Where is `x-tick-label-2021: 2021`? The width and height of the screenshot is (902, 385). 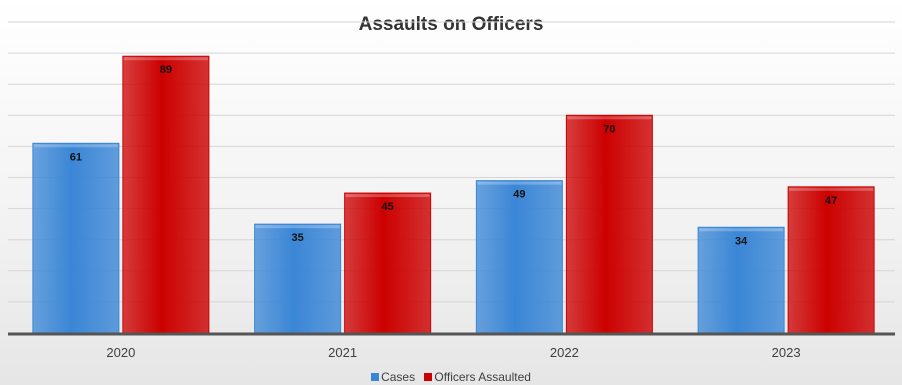 x-tick-label-2021: 2021 is located at coordinates (342, 352).